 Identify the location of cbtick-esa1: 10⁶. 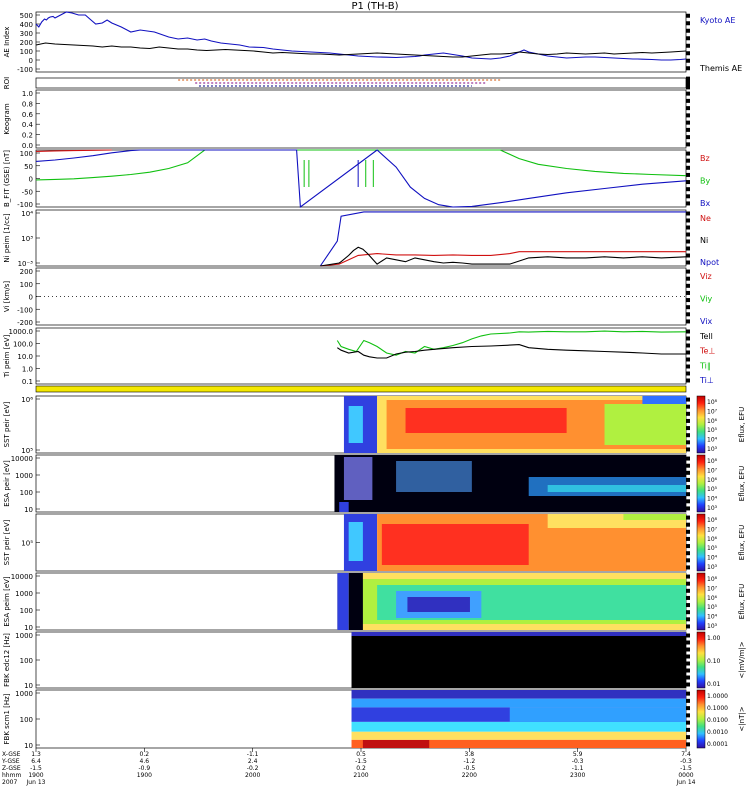
(712, 480).